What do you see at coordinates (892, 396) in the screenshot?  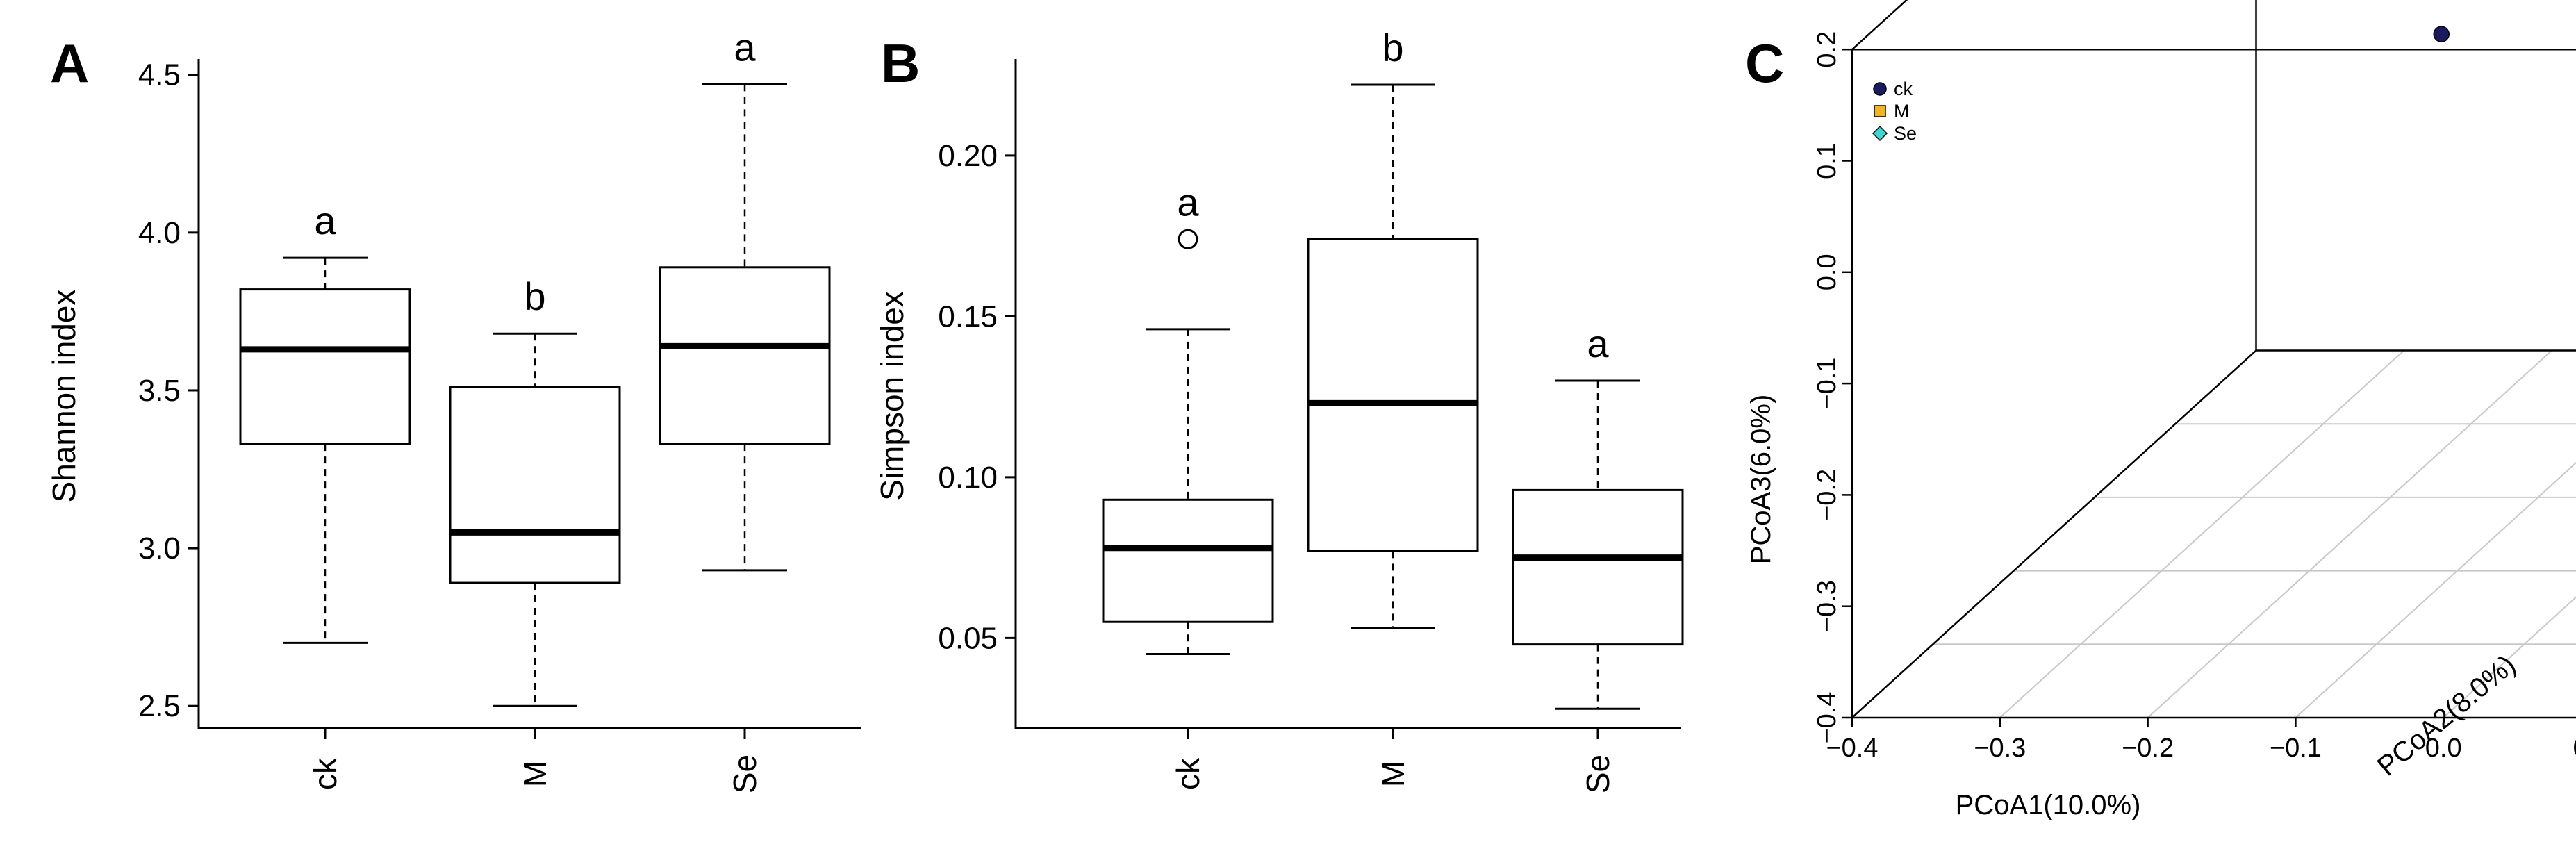 I see `simpson-y-label: Simpson index` at bounding box center [892, 396].